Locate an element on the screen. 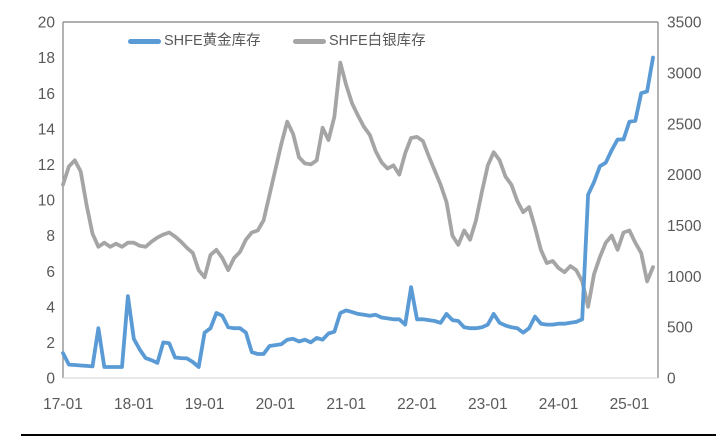  x-axis-tick-label: 24-01 is located at coordinates (559, 404).